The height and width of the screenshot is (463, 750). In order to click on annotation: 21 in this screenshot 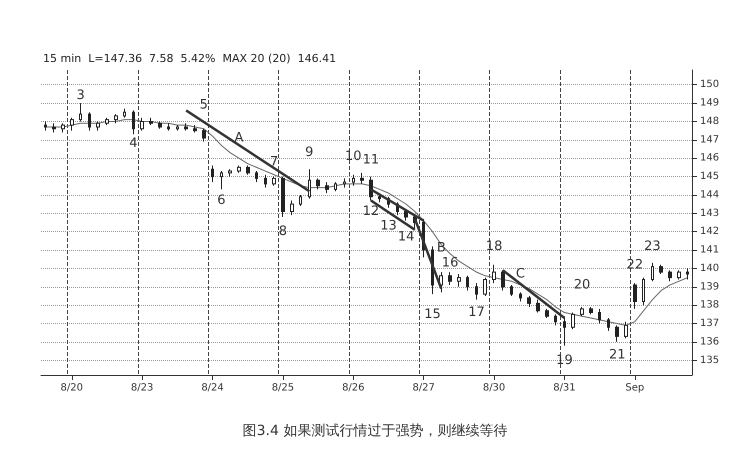, I will do `click(617, 354)`.